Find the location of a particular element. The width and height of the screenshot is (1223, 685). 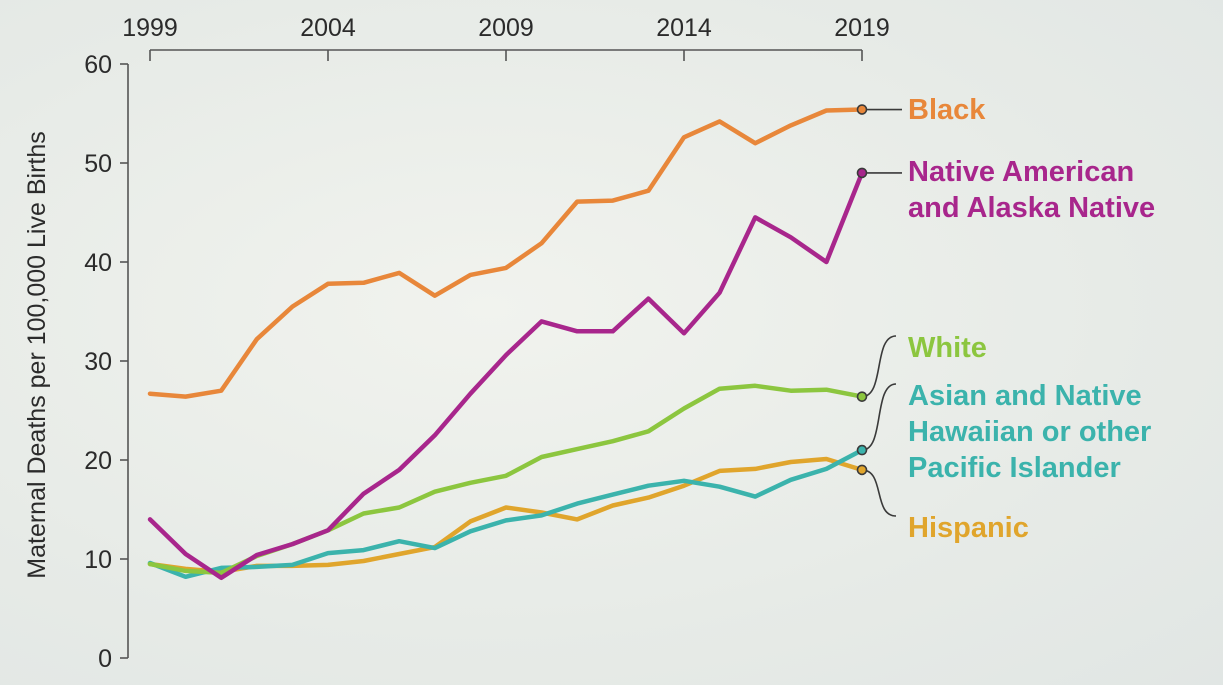

series-label: and Alaska Native is located at coordinates (1031, 208).